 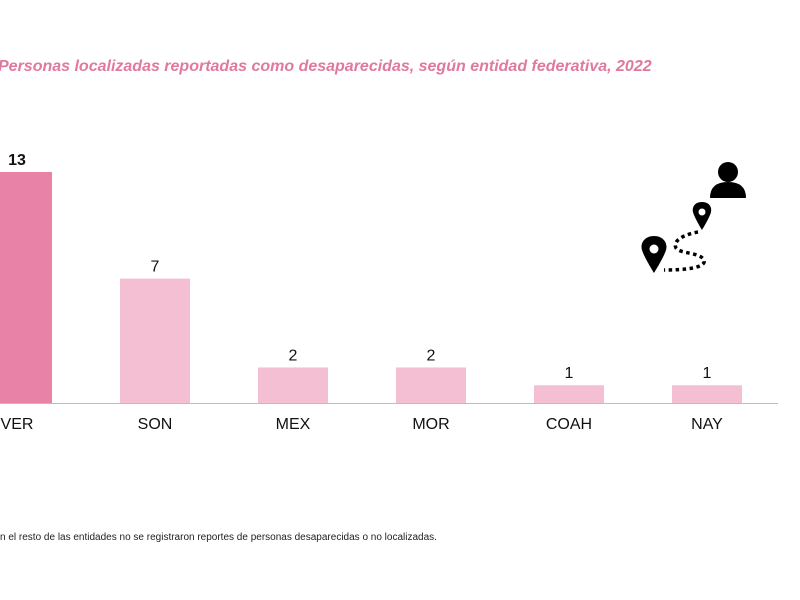 What do you see at coordinates (702, 216) in the screenshot?
I see `location-pin-small-icon` at bounding box center [702, 216].